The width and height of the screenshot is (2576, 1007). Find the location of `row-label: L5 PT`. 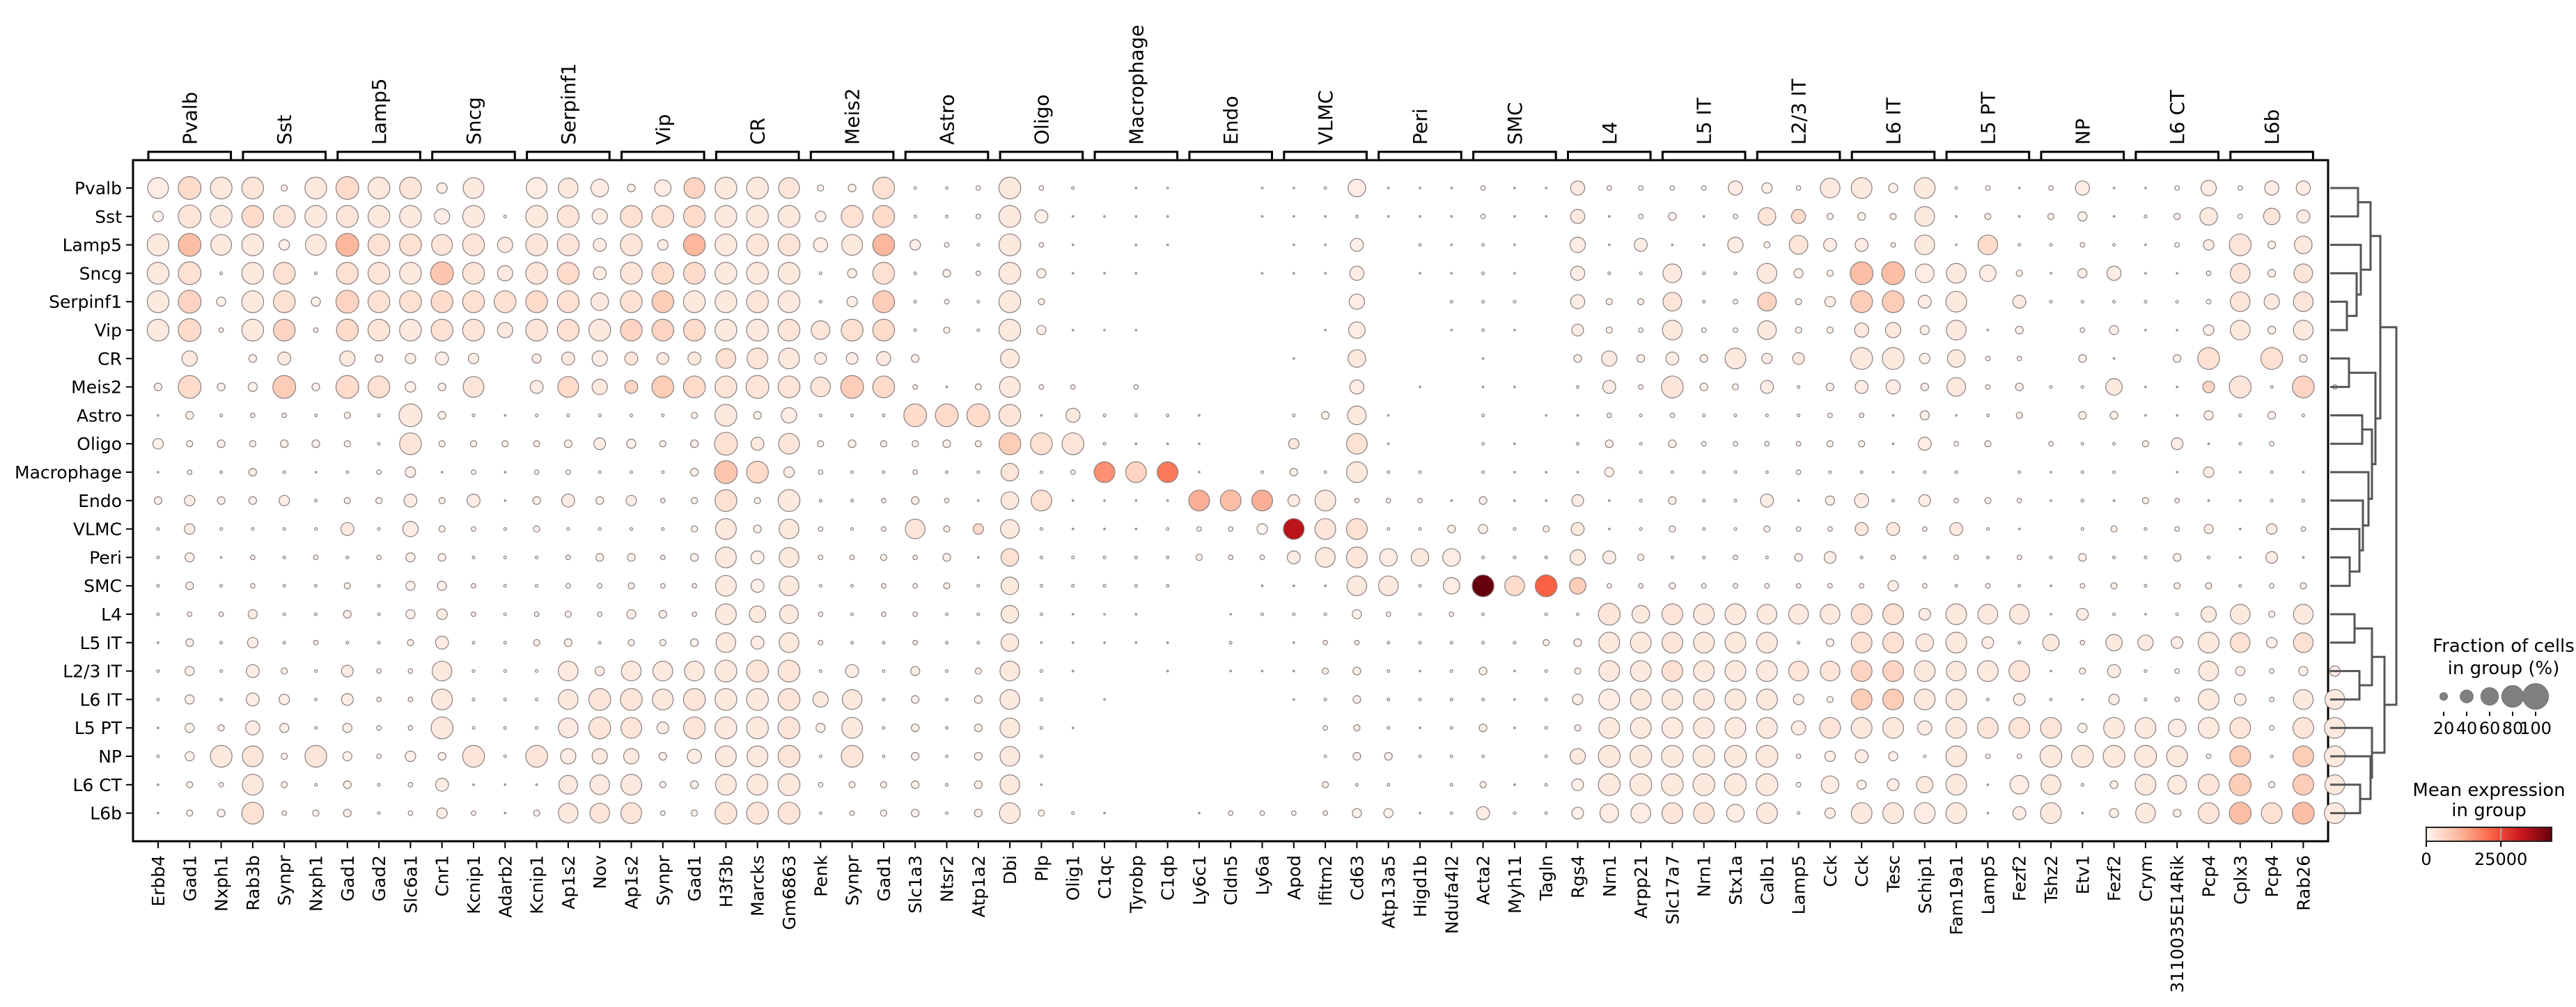

row-label: L5 PT is located at coordinates (99, 728).